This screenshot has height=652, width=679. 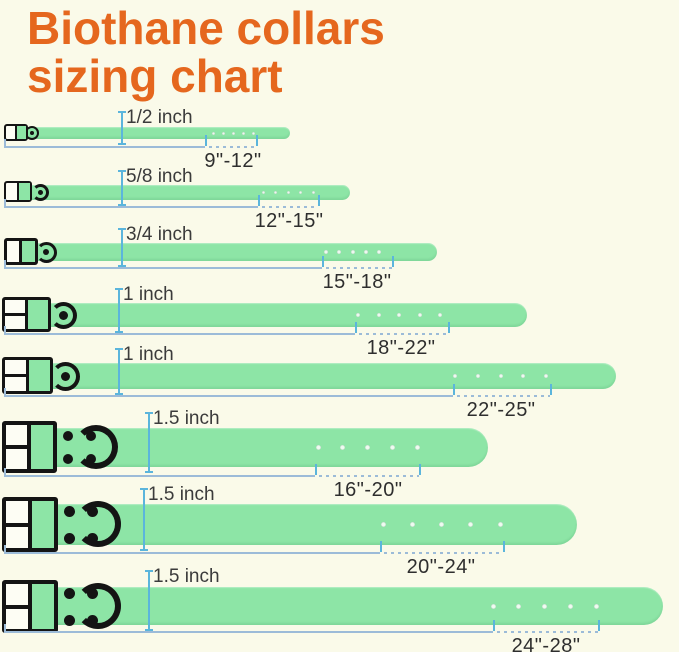 What do you see at coordinates (289, 221) in the screenshot?
I see `range-label: 12"-15"` at bounding box center [289, 221].